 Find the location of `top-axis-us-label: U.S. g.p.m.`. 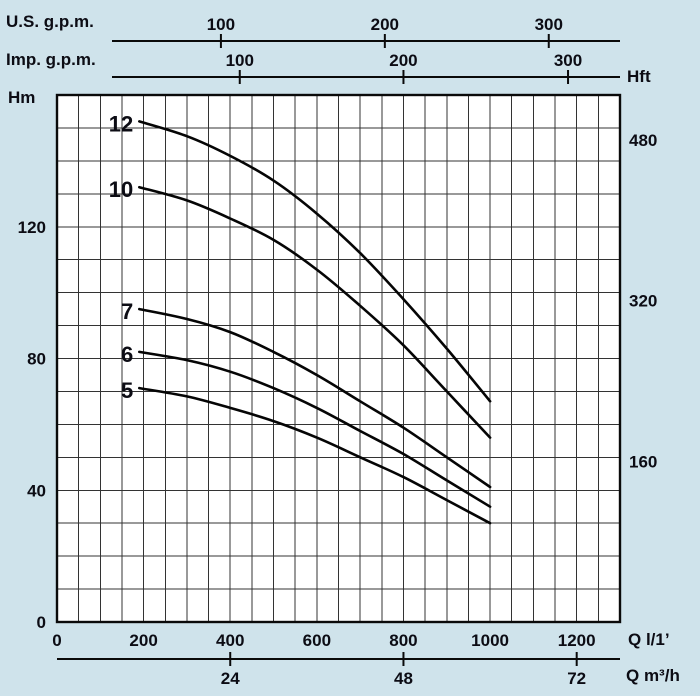

top-axis-us-label: U.S. g.p.m. is located at coordinates (50, 21).